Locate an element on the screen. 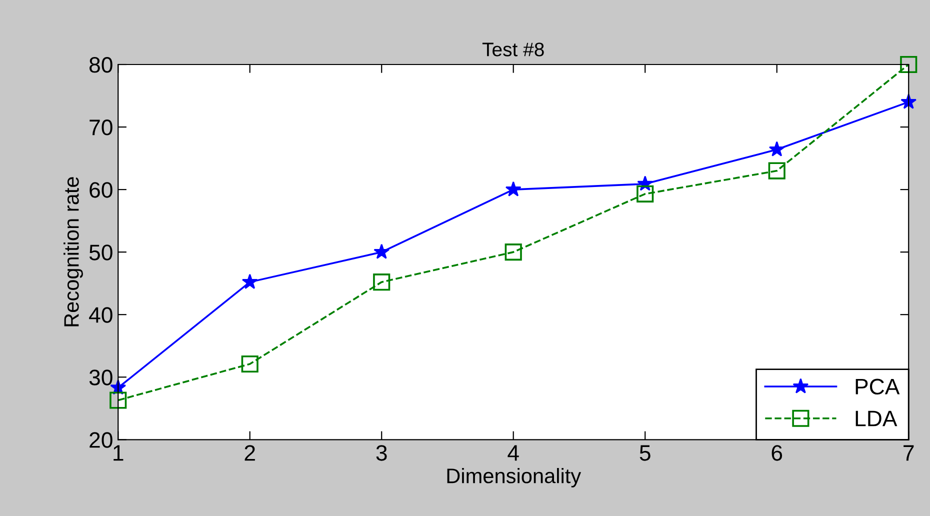 The height and width of the screenshot is (516, 930). y-tick-label: 40 is located at coordinates (100, 315).